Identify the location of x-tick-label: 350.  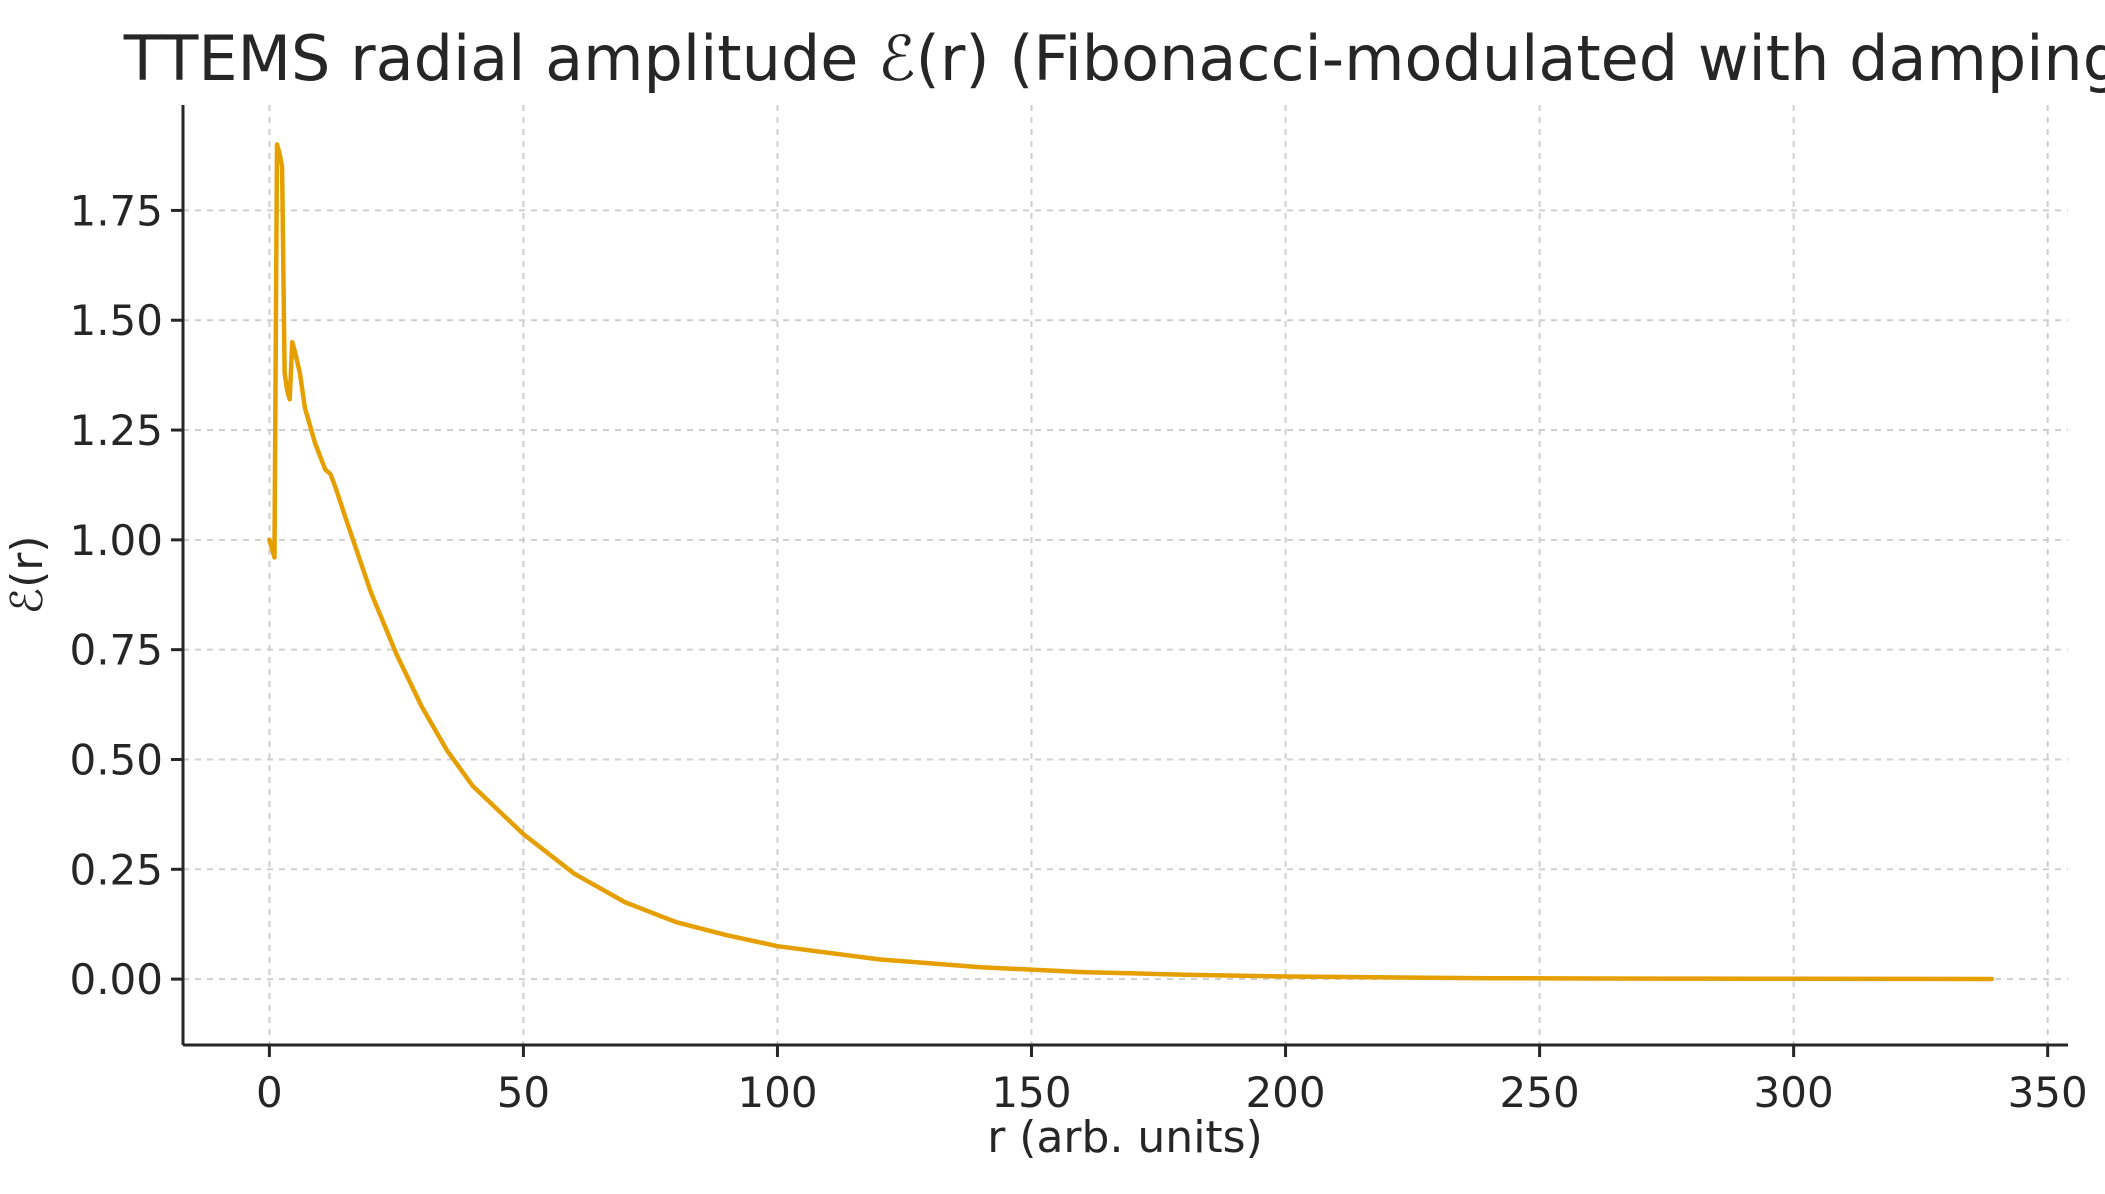
(2048, 1092).